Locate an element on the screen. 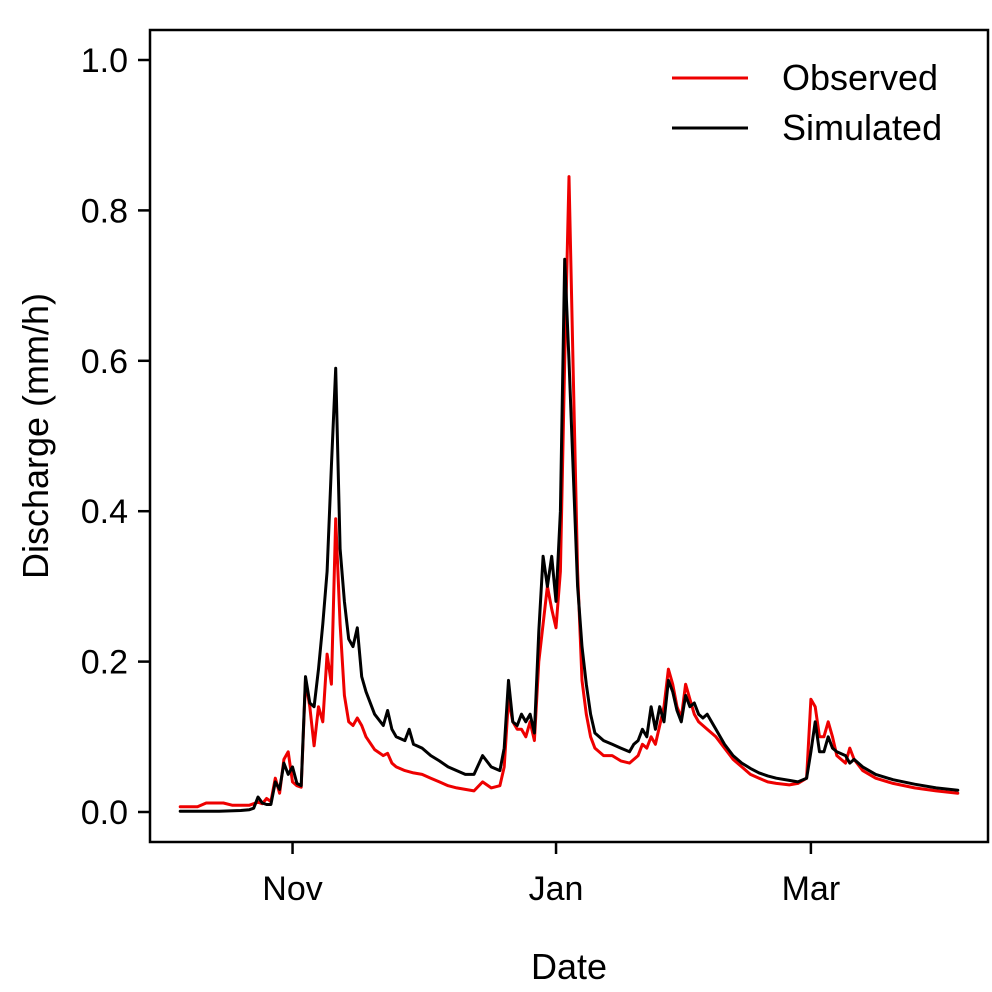  legend-label-simulated: Simulated is located at coordinates (862, 127).